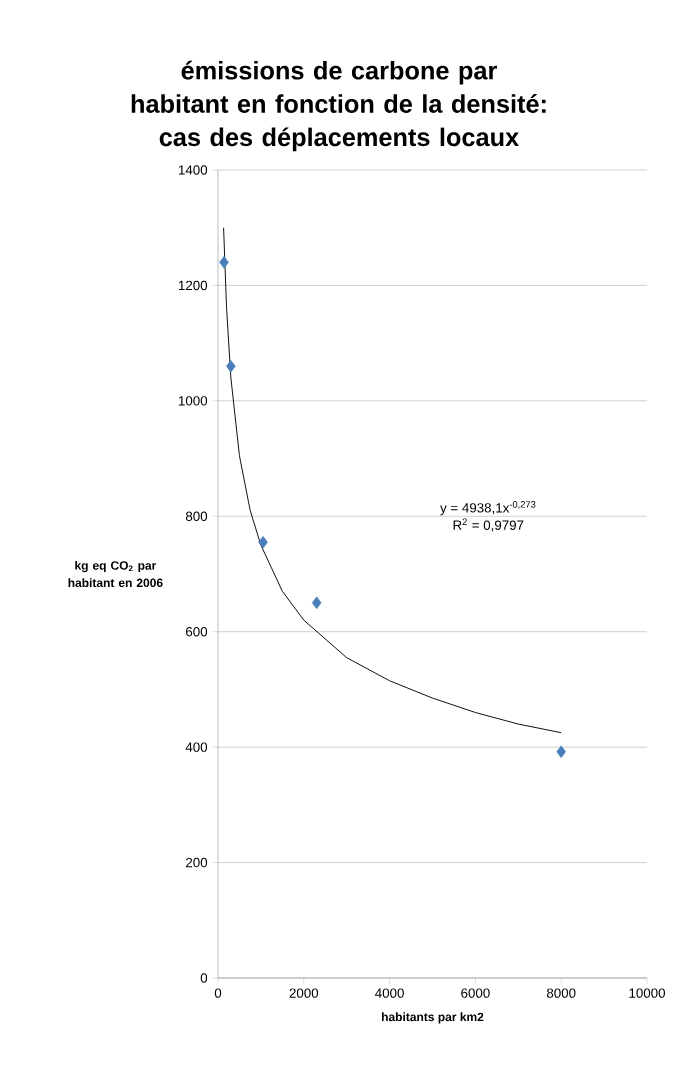  Describe the element at coordinates (196, 516) in the screenshot. I see `y-tick-label: 800` at that location.